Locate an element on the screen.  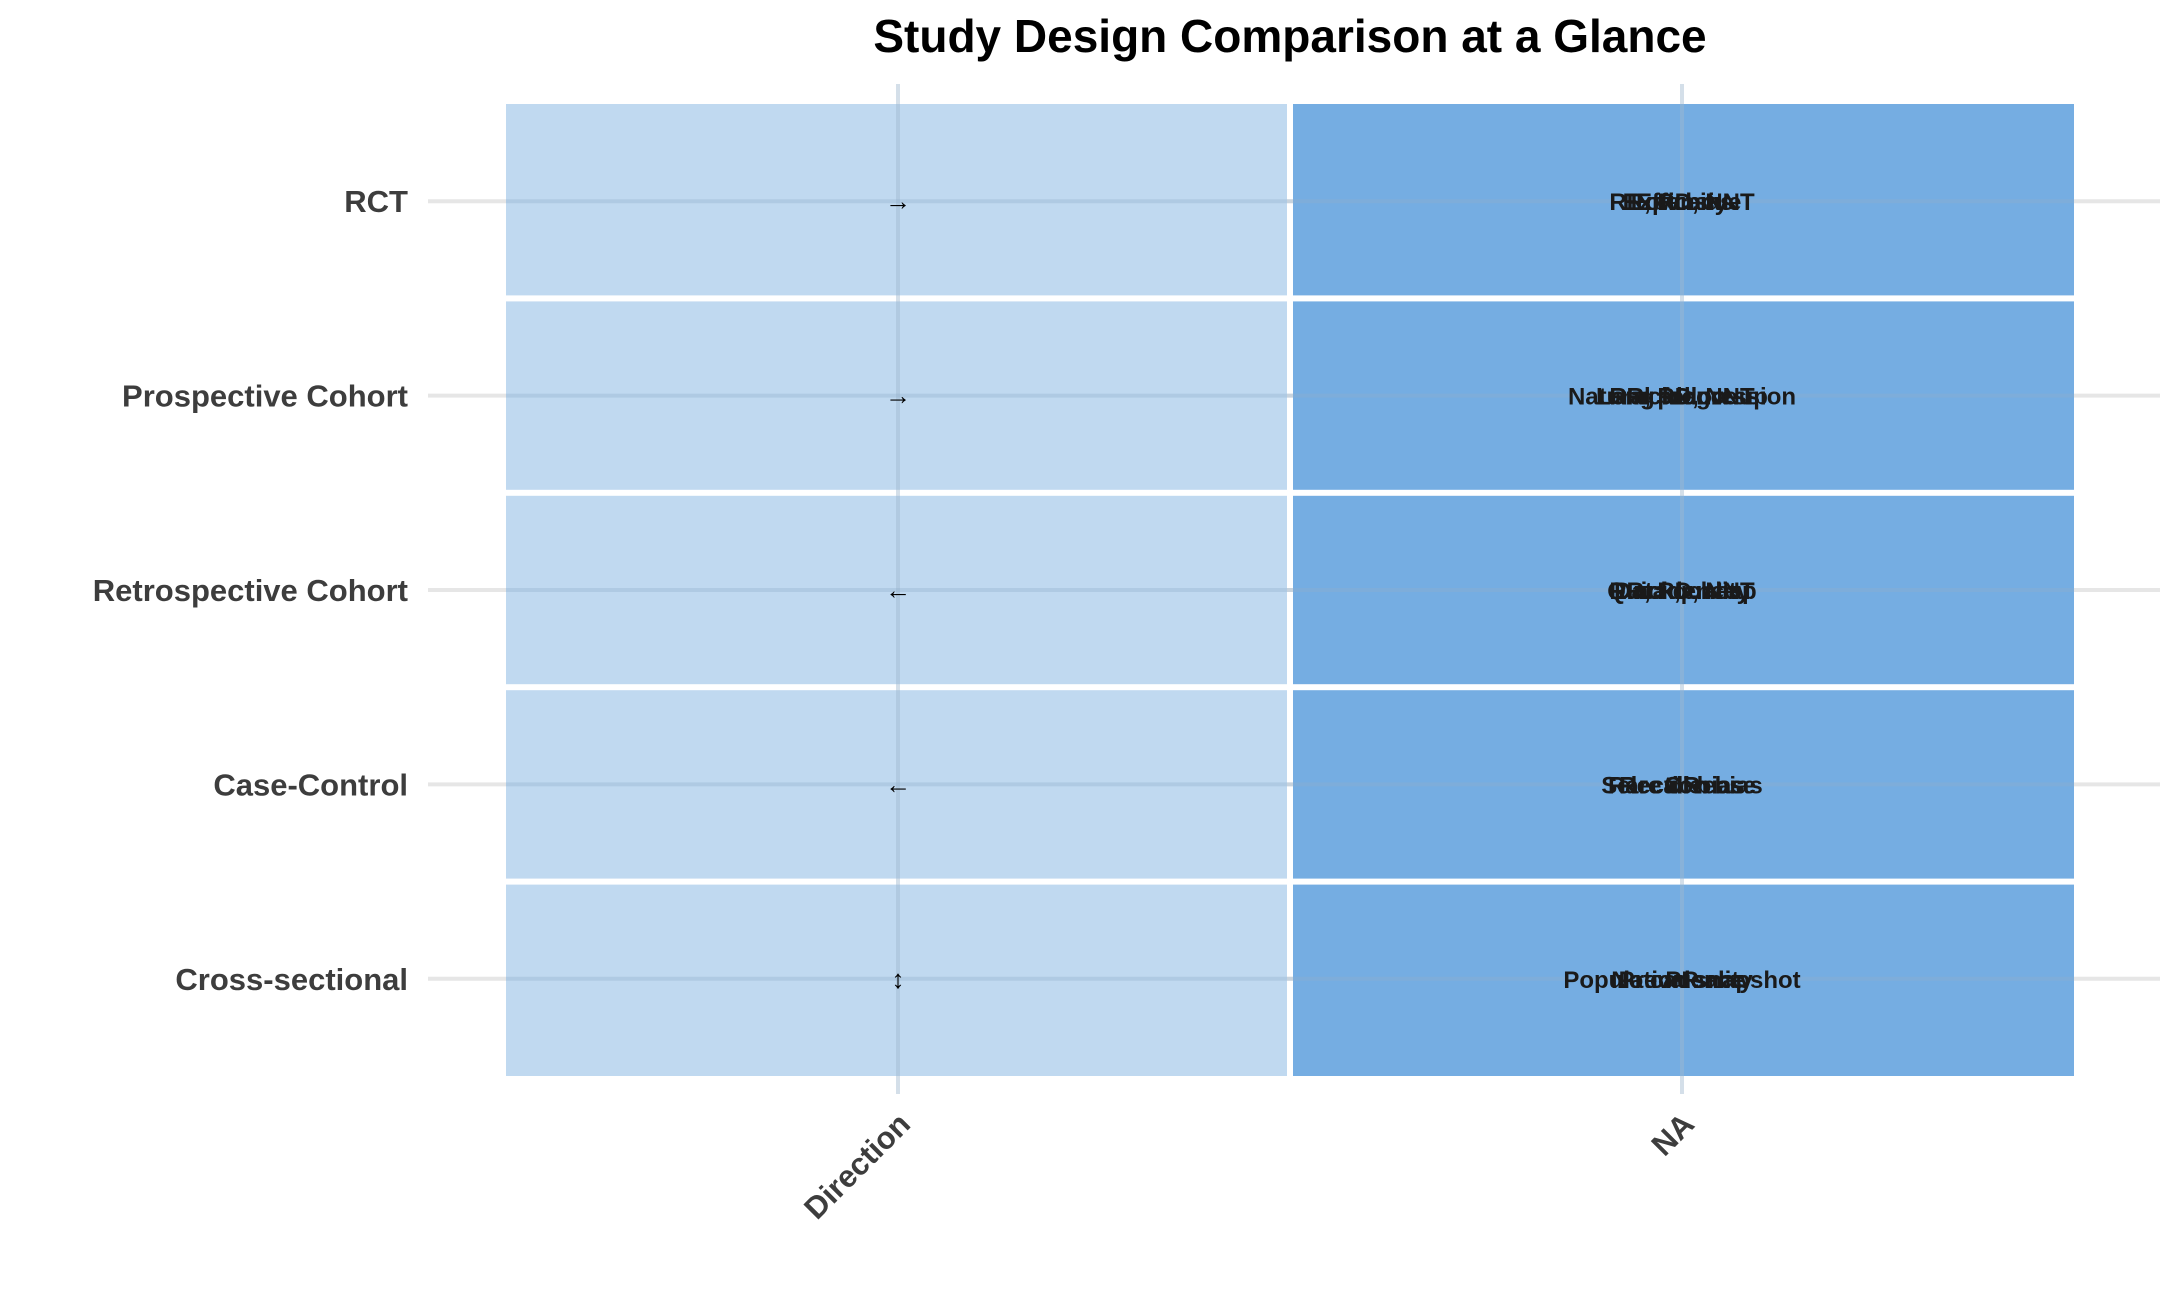
direction-label: ↕ is located at coordinates (898, 979).